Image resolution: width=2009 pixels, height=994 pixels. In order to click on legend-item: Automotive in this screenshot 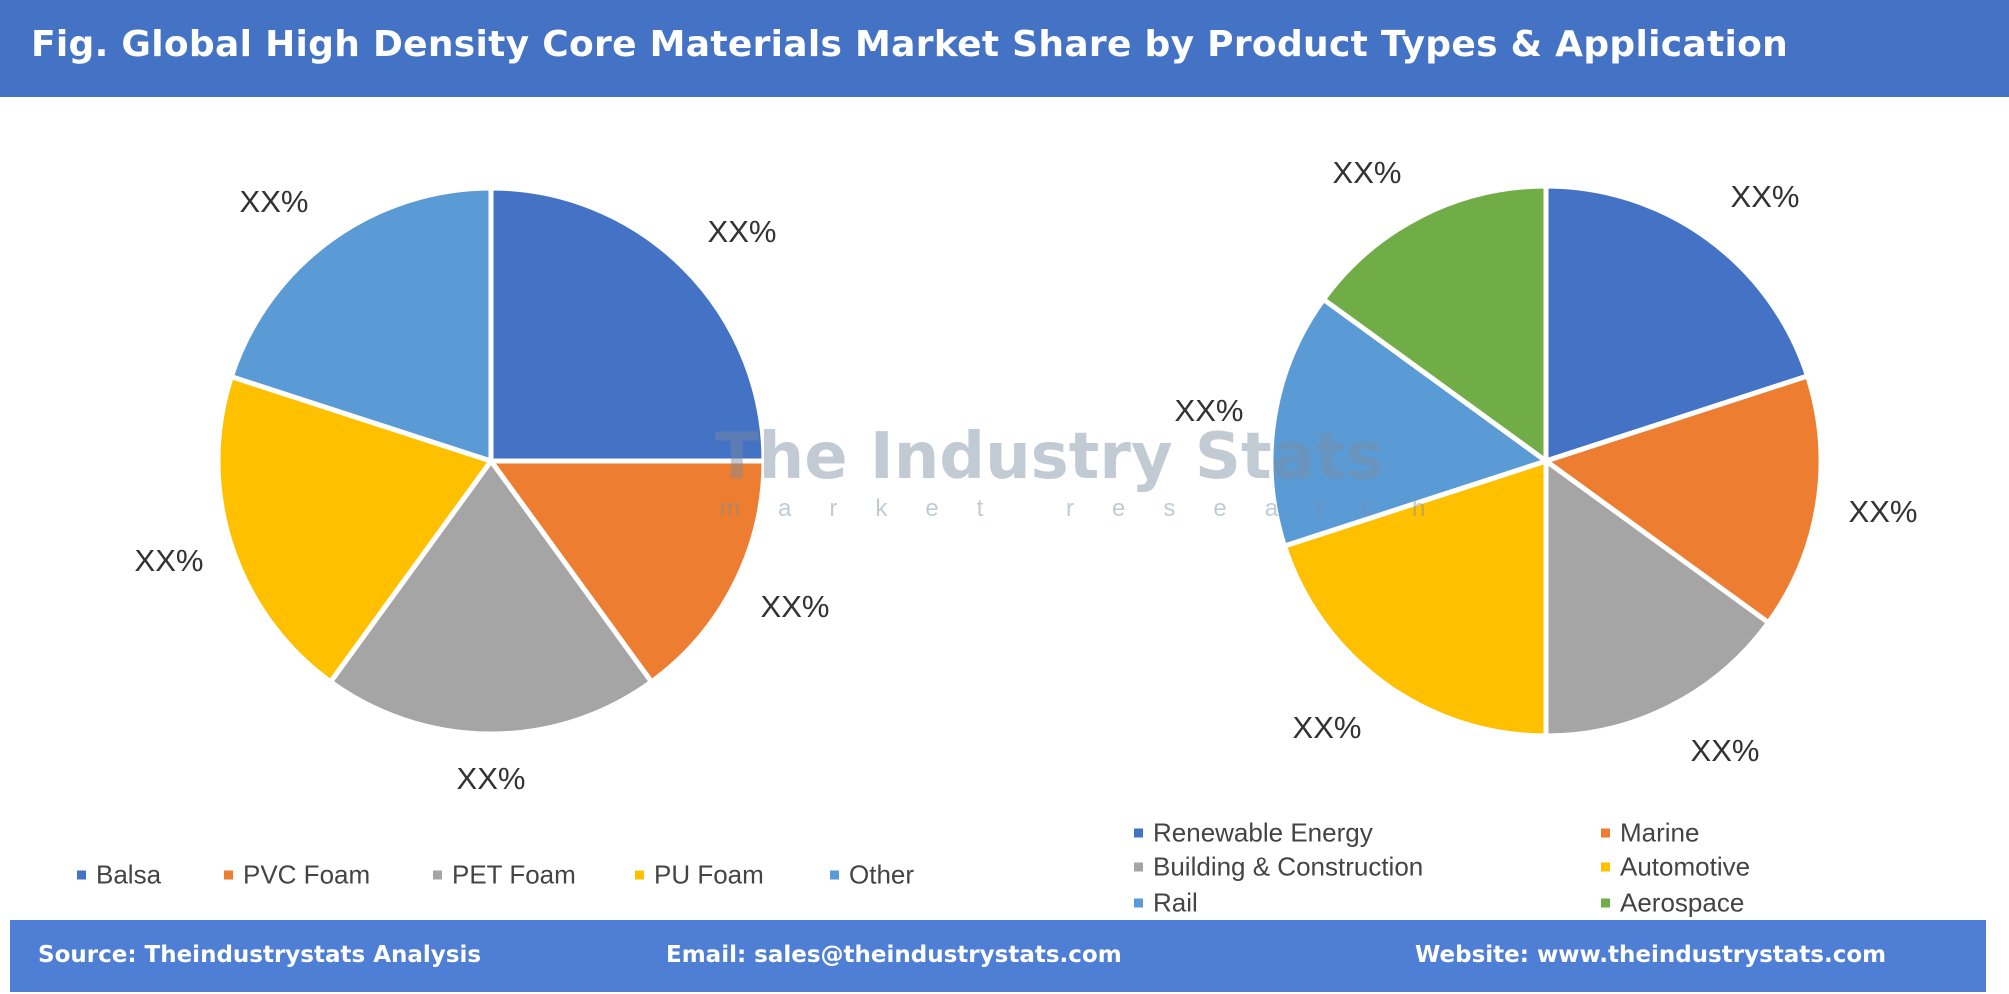, I will do `click(1675, 867)`.